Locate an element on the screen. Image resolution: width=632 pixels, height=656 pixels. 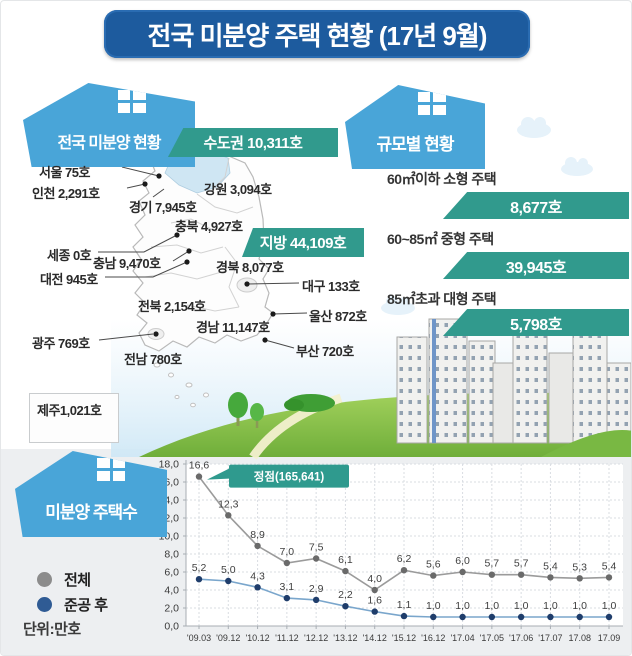
svg-text: '09.12 is located at coordinates (228, 638).